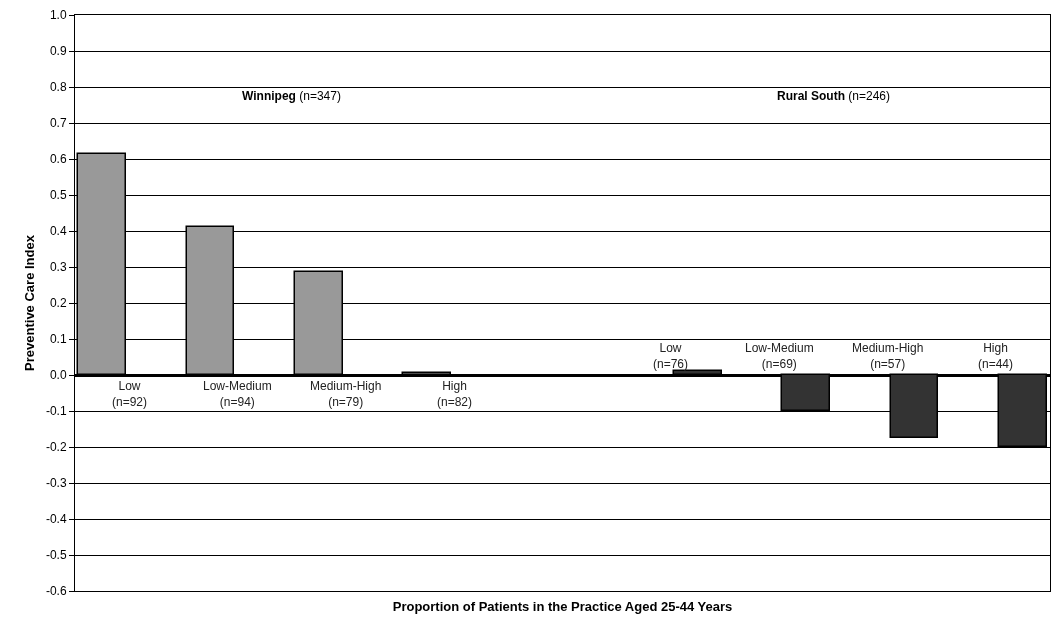 Image resolution: width=1058 pixels, height=626 pixels. What do you see at coordinates (58, 159) in the screenshot?
I see `y-tick-label: 0.6` at bounding box center [58, 159].